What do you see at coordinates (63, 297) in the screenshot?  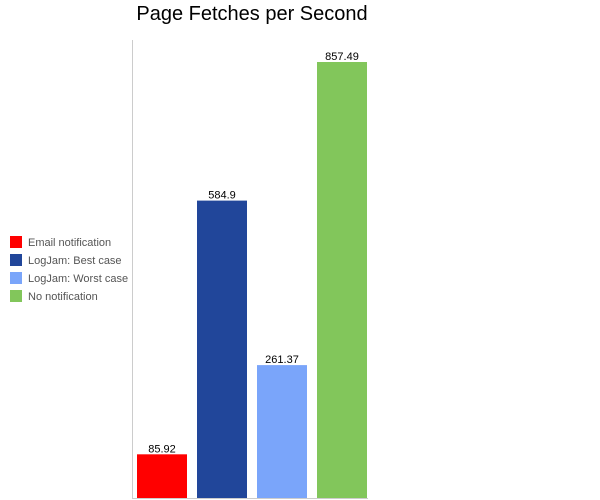 I see `legend-label-4: No notification` at bounding box center [63, 297].